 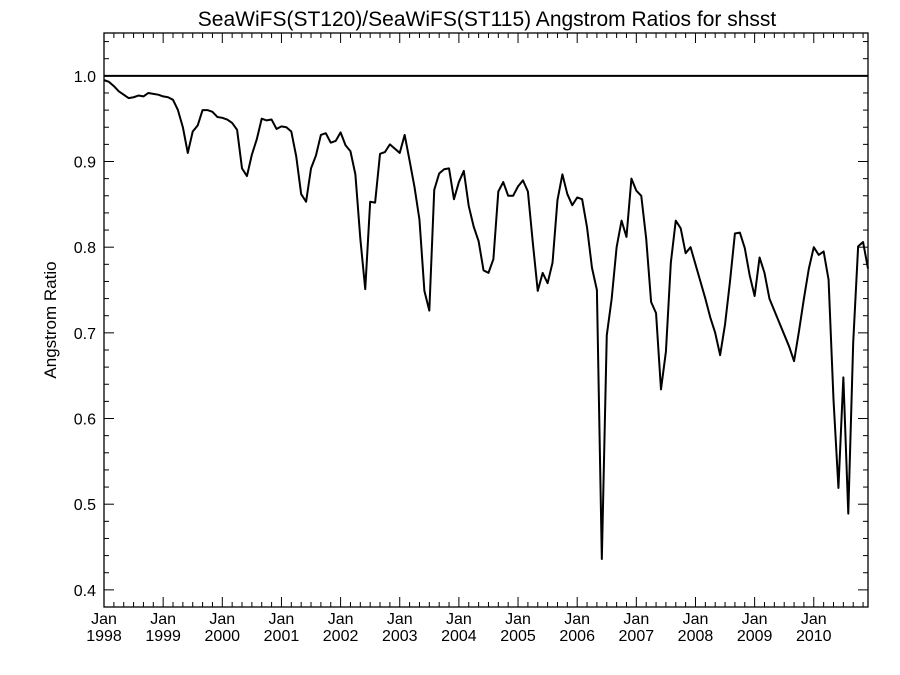 What do you see at coordinates (85, 591) in the screenshot?
I see `y-tick-label: 0.4` at bounding box center [85, 591].